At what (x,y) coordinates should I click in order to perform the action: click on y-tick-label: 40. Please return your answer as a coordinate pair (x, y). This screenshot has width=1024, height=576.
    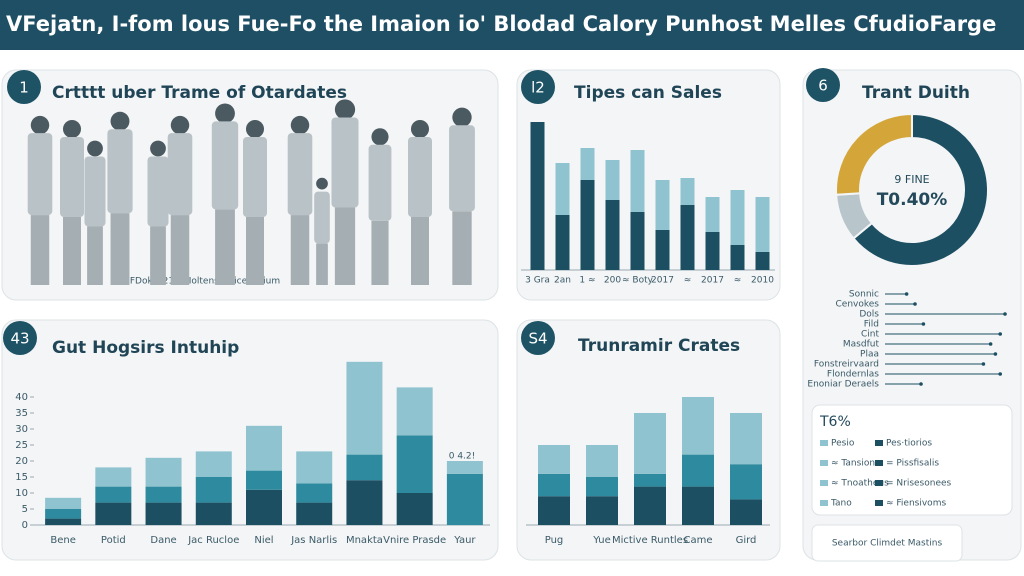
    Looking at the image, I should click on (21, 397).